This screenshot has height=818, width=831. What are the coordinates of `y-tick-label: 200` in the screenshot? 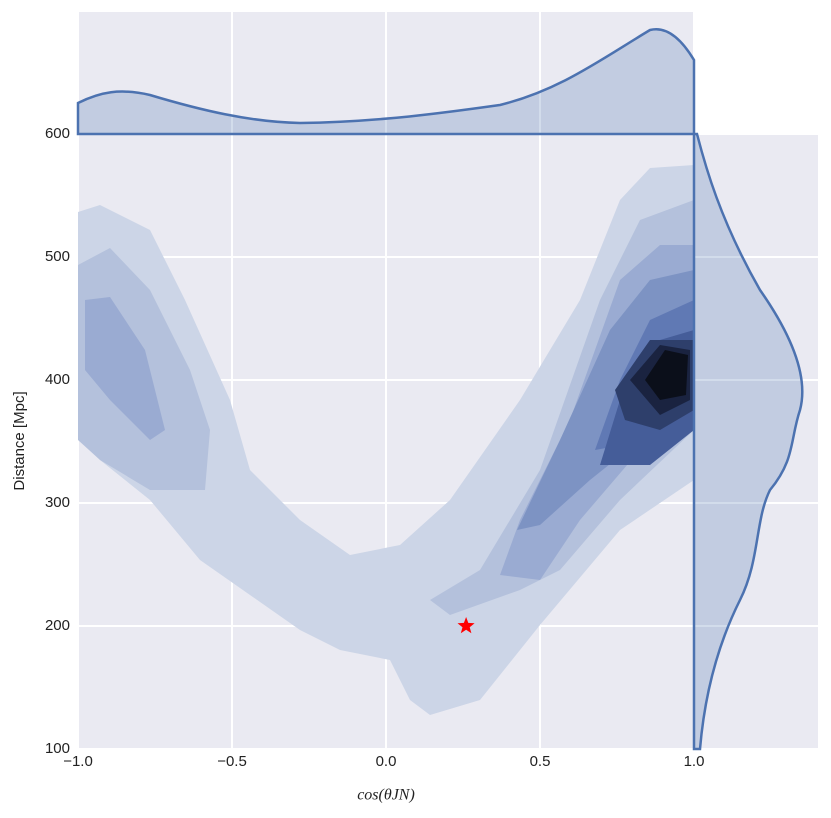 It's located at (57, 625).